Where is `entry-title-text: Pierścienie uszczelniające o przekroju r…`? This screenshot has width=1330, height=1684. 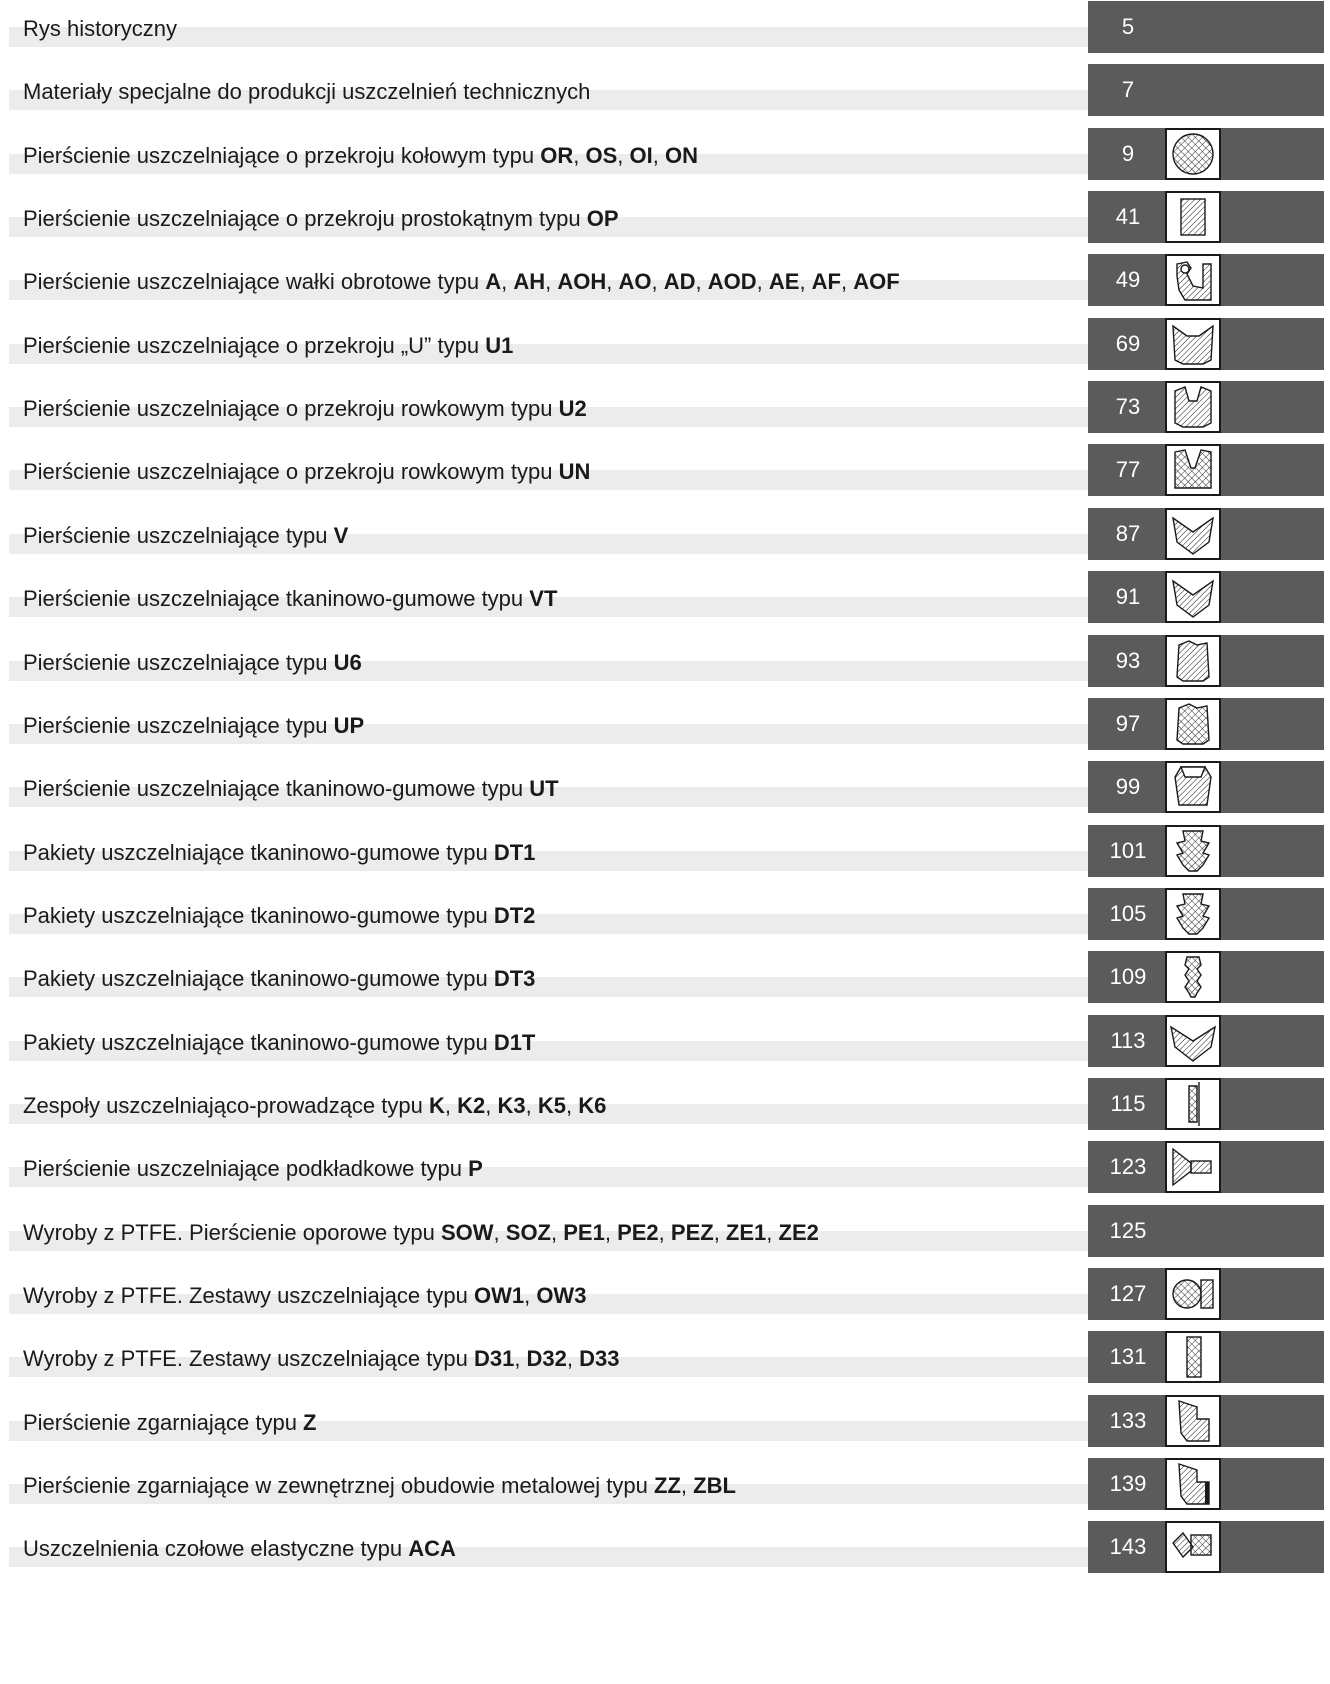 entry-title-text: Pierścienie uszczelniające o przekroju r… is located at coordinates (291, 408).